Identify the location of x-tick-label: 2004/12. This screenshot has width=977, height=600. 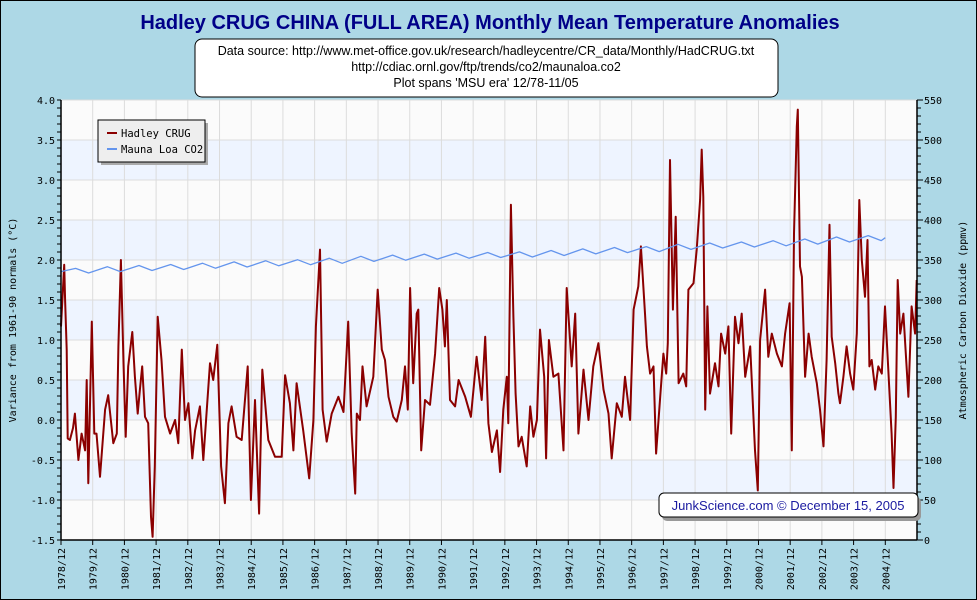
(886, 569).